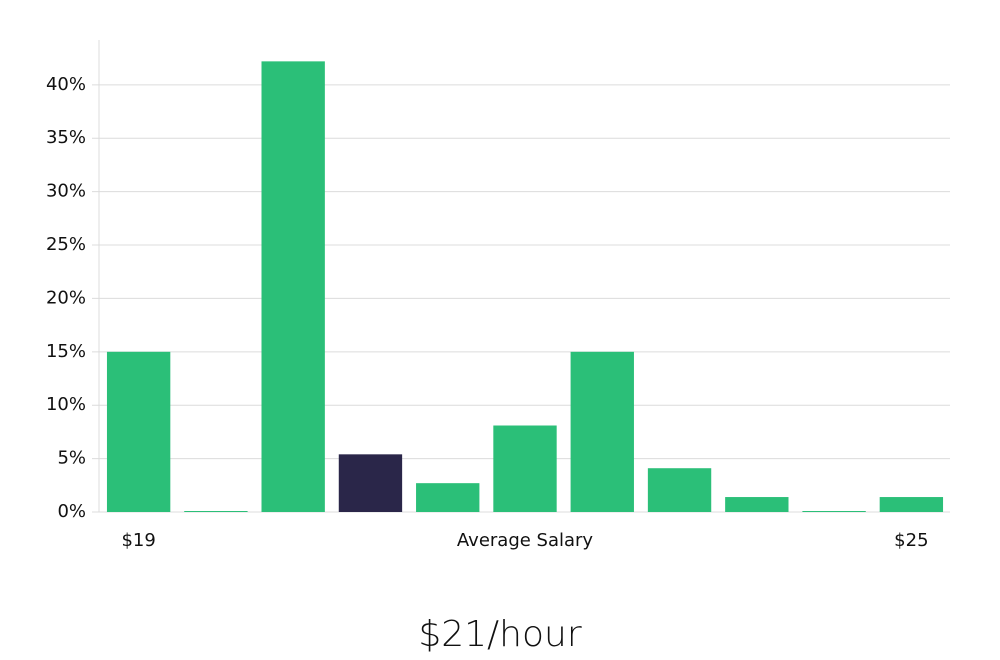  What do you see at coordinates (911, 540) in the screenshot?
I see `x-tick-label: $25` at bounding box center [911, 540].